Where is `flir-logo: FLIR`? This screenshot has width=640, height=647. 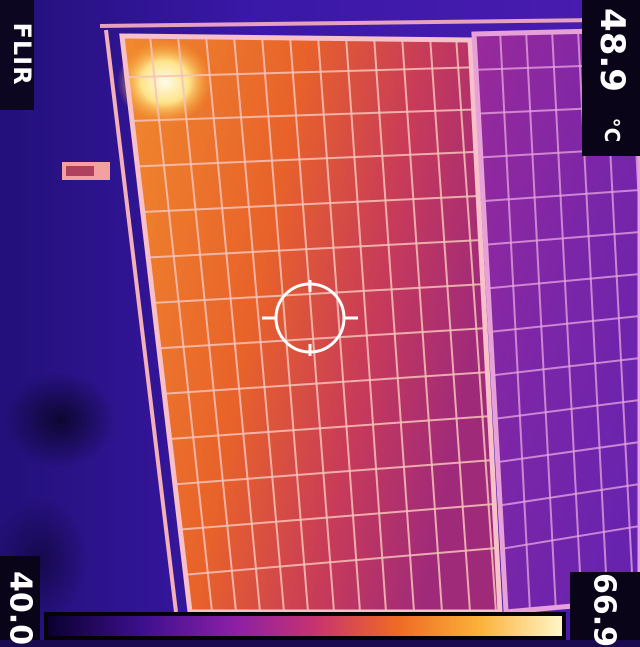
flir-logo: FLIR is located at coordinates (22, 54).